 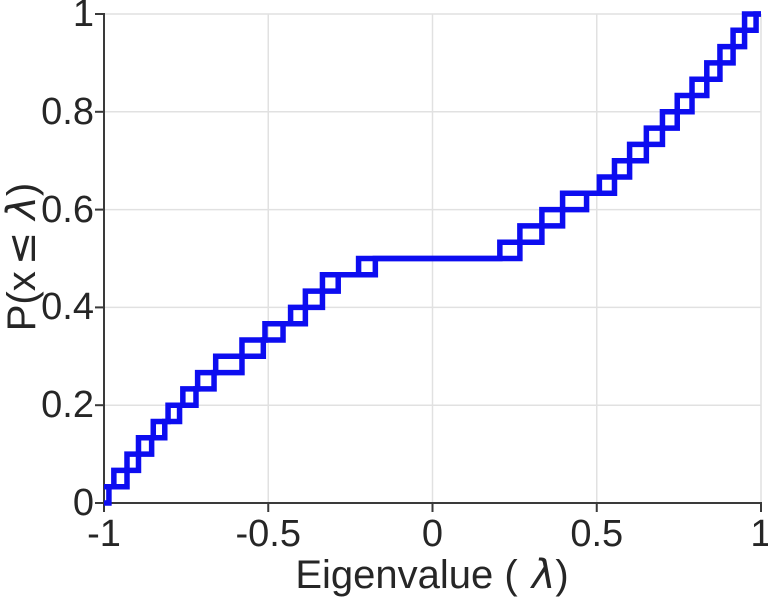 I want to click on y-axis-label: P(x ≤ λ), so click(x=22, y=257).